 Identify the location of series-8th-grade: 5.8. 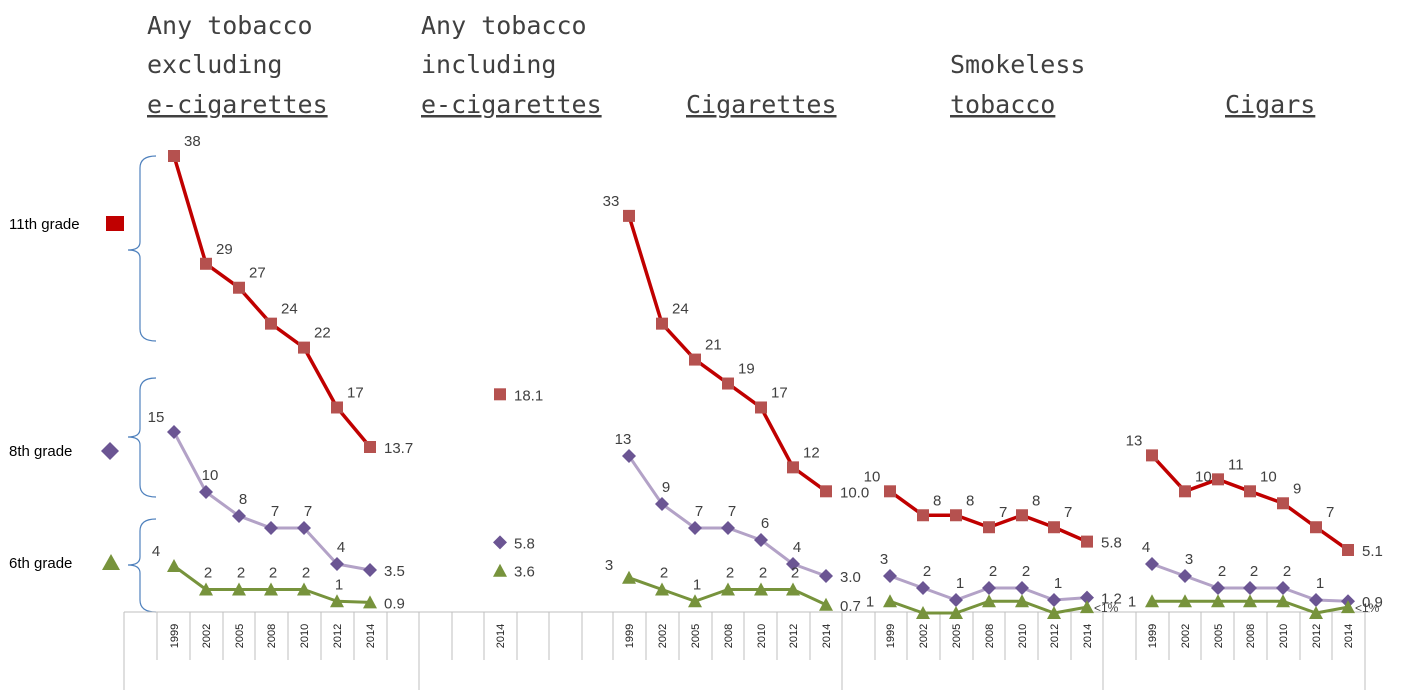
(514, 543).